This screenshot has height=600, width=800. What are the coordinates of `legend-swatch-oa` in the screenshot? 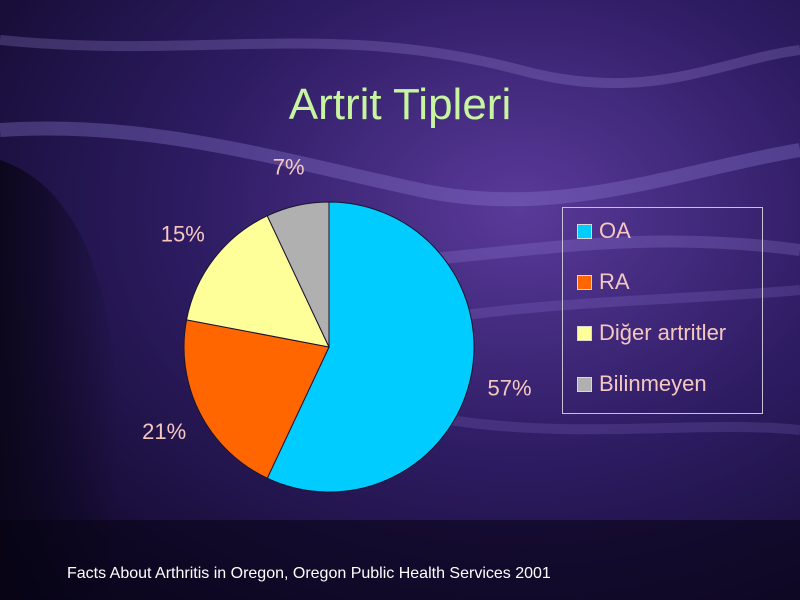 It's located at (584, 231).